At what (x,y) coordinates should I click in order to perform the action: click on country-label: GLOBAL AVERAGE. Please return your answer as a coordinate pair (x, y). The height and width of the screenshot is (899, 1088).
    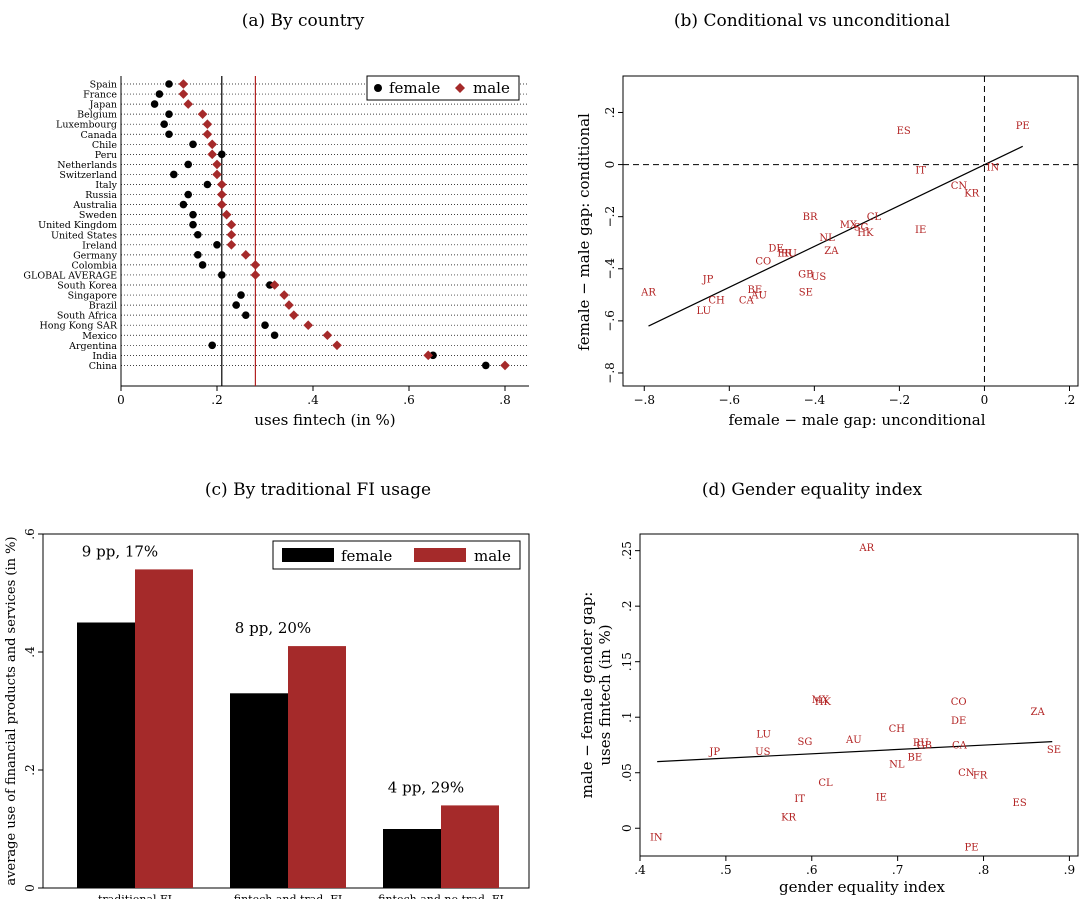
    Looking at the image, I should click on (70, 275).